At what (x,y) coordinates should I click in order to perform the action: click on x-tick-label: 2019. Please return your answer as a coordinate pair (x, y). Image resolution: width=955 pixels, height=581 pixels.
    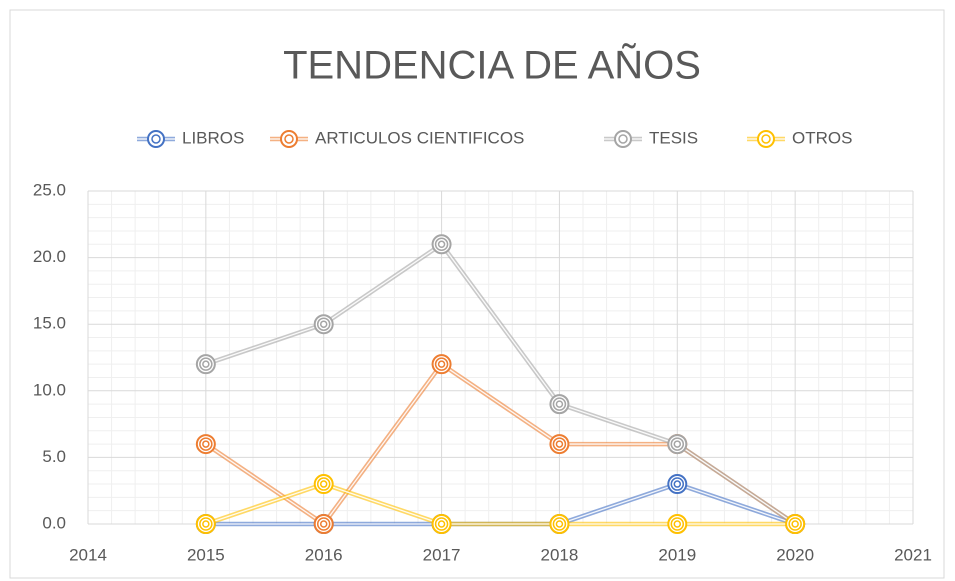
    Looking at the image, I should click on (677, 554).